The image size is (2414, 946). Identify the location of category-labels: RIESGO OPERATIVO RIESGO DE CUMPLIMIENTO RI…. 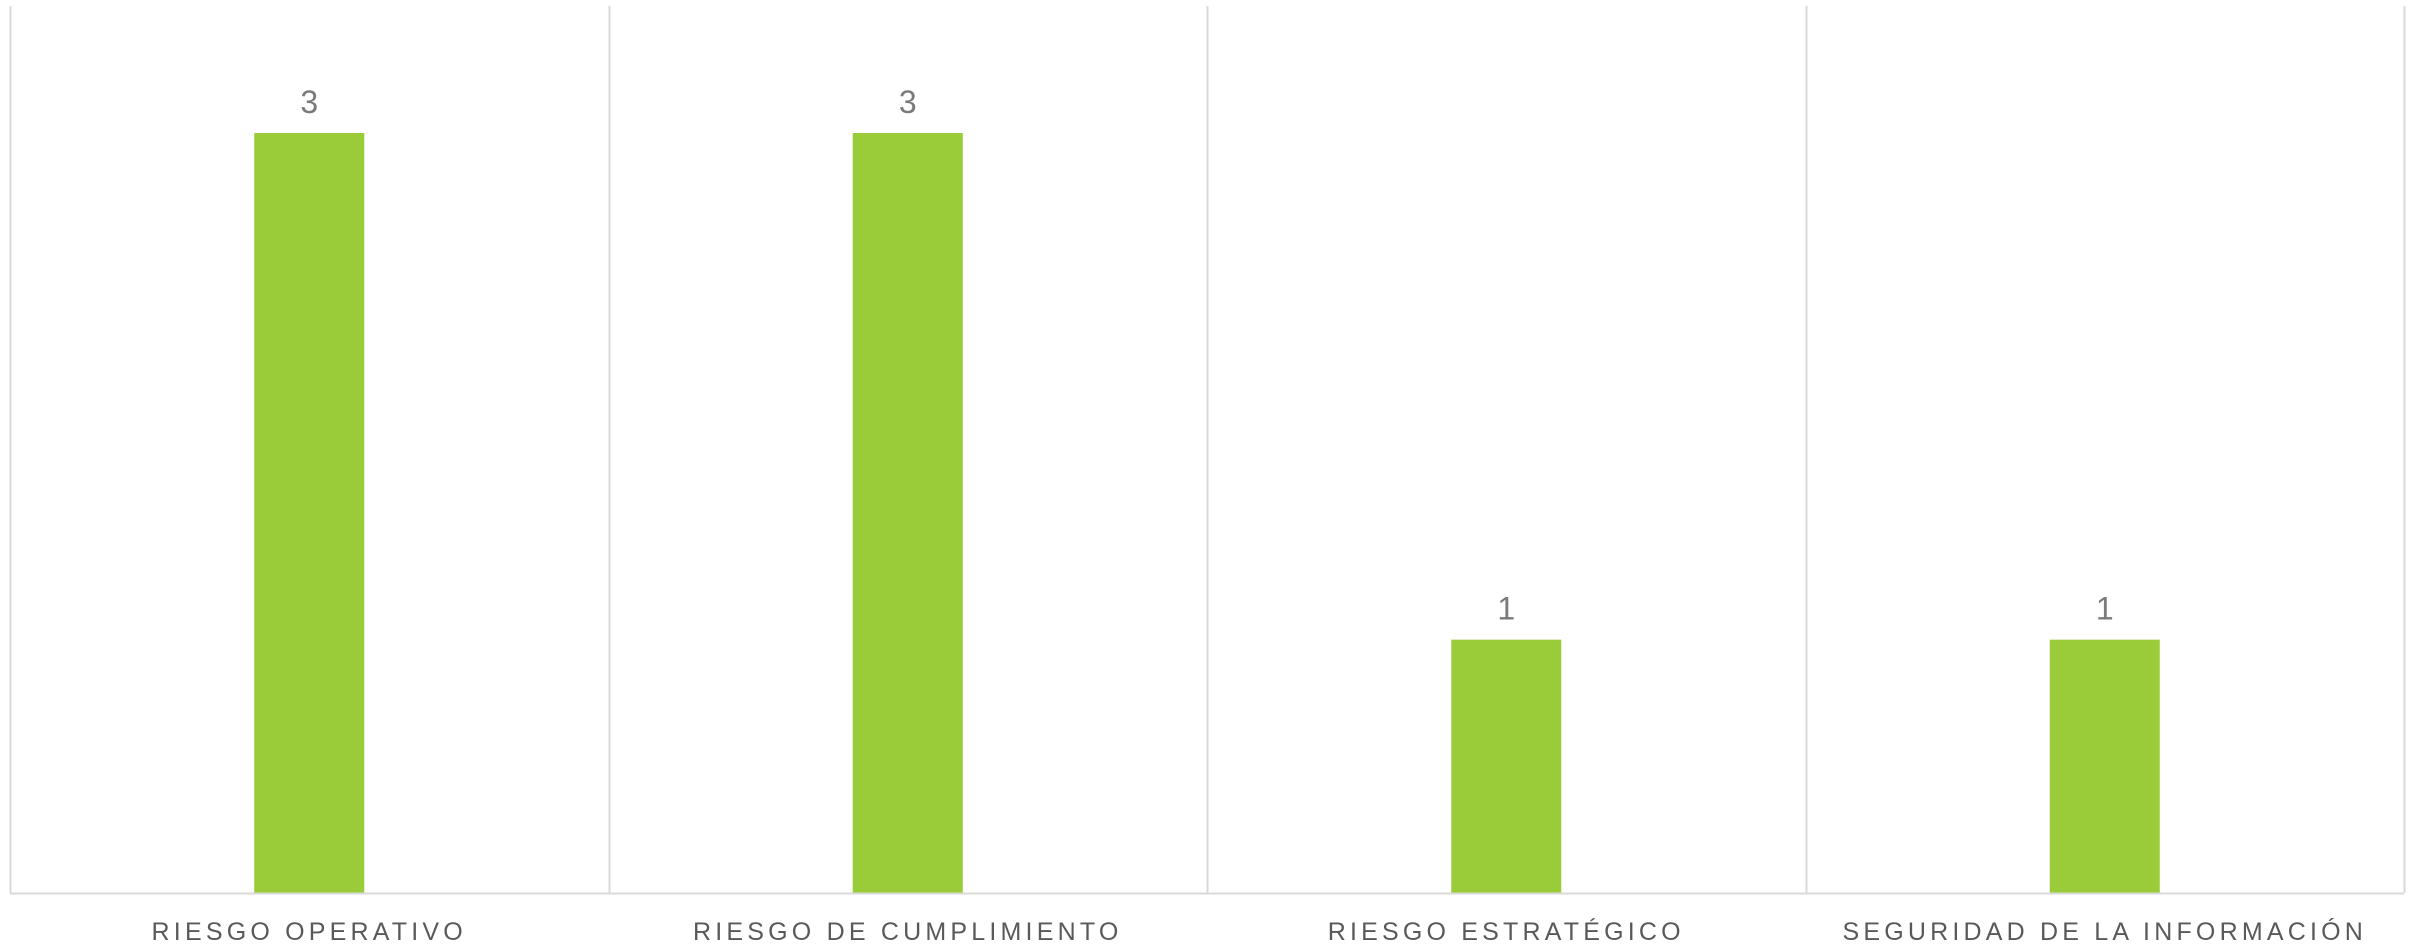
(1259, 931).